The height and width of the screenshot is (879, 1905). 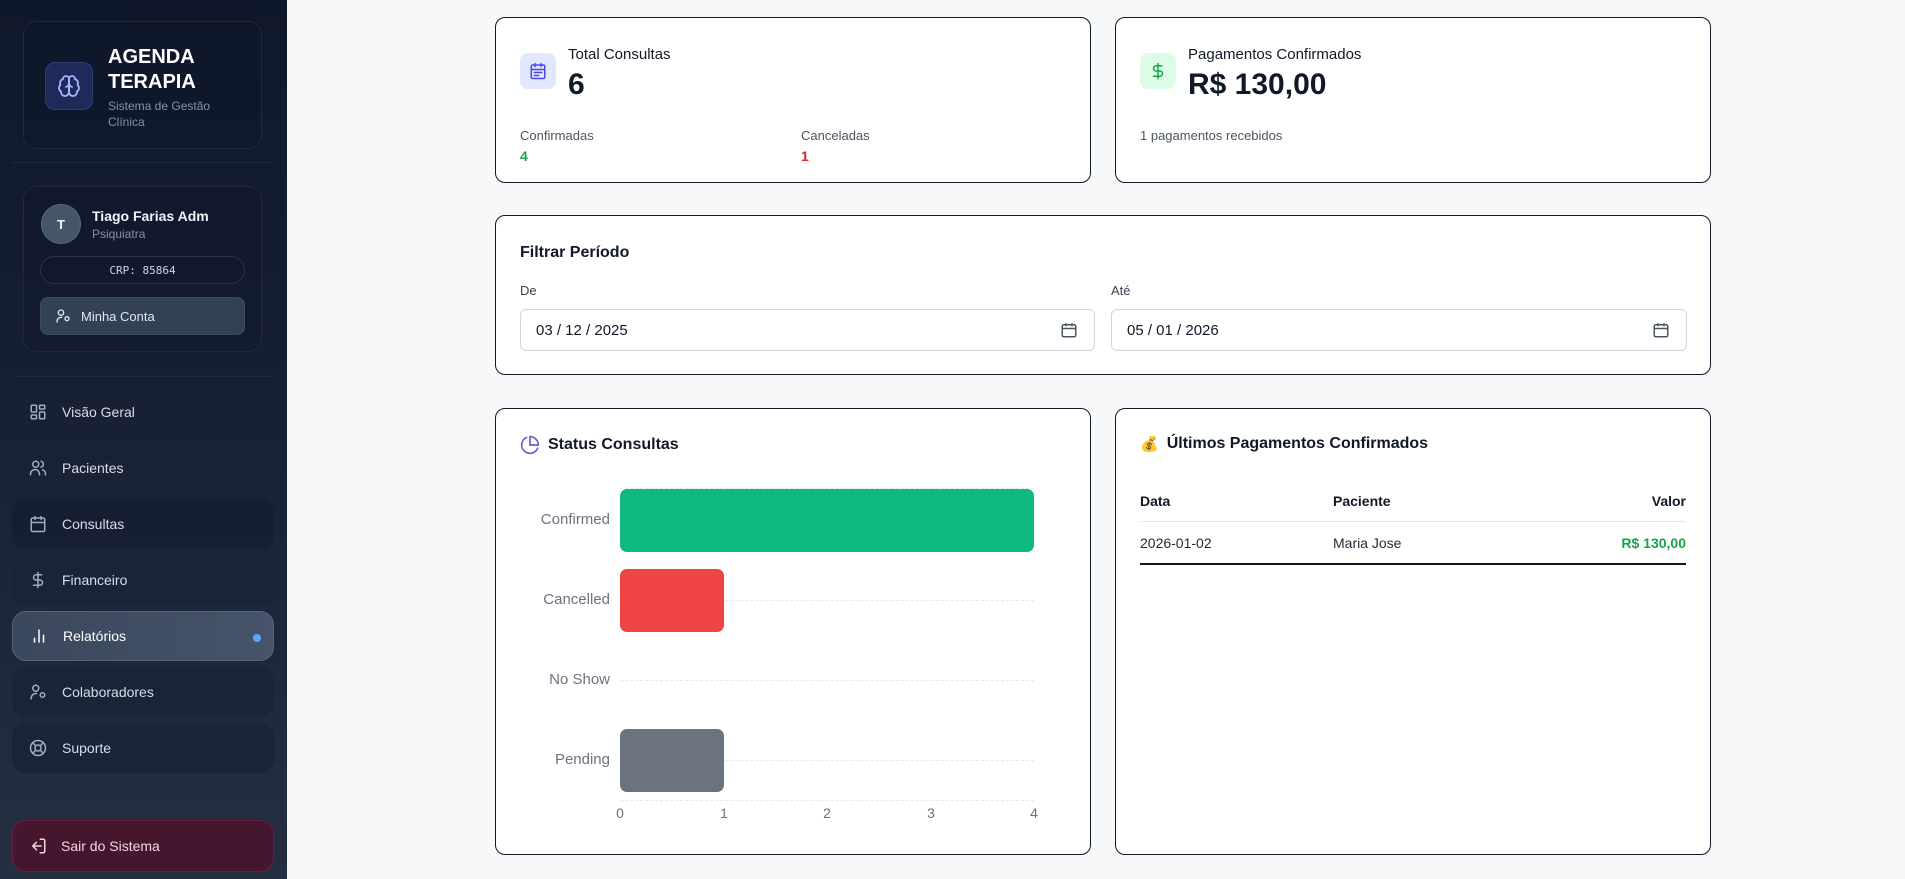 What do you see at coordinates (805, 156) in the screenshot?
I see `cancelled-value: 1` at bounding box center [805, 156].